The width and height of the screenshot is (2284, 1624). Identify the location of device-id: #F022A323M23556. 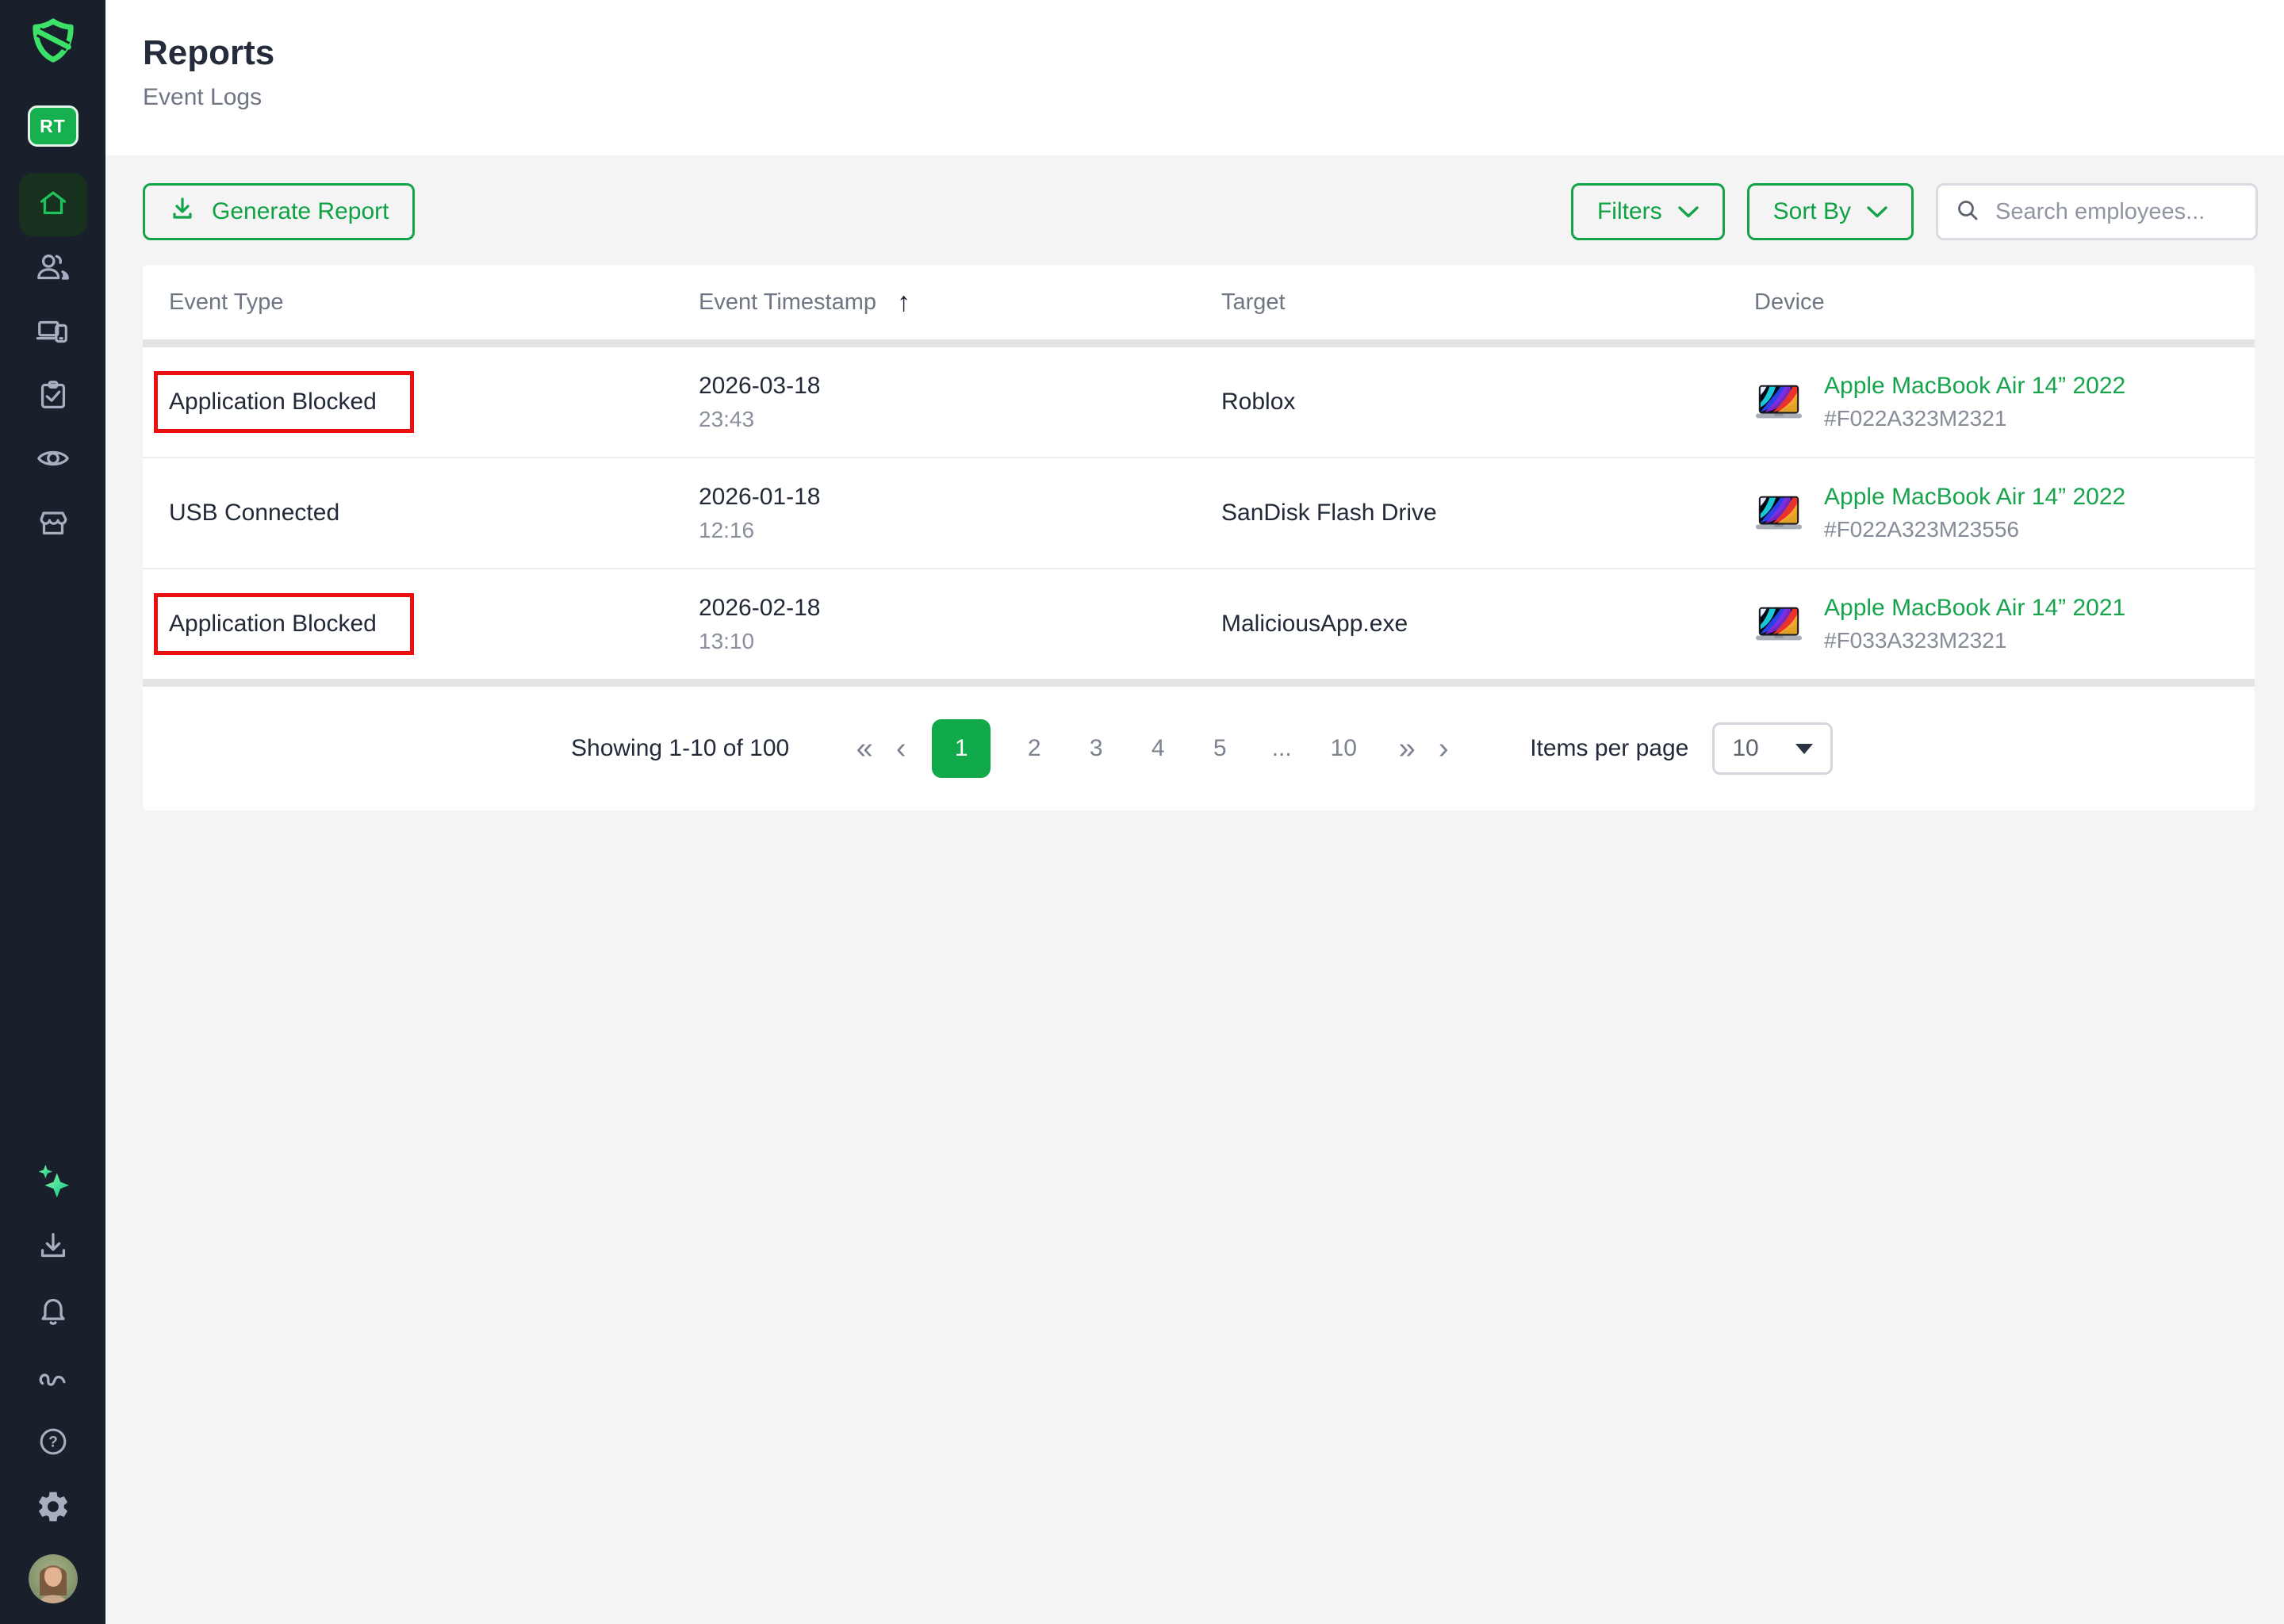
(1921, 529).